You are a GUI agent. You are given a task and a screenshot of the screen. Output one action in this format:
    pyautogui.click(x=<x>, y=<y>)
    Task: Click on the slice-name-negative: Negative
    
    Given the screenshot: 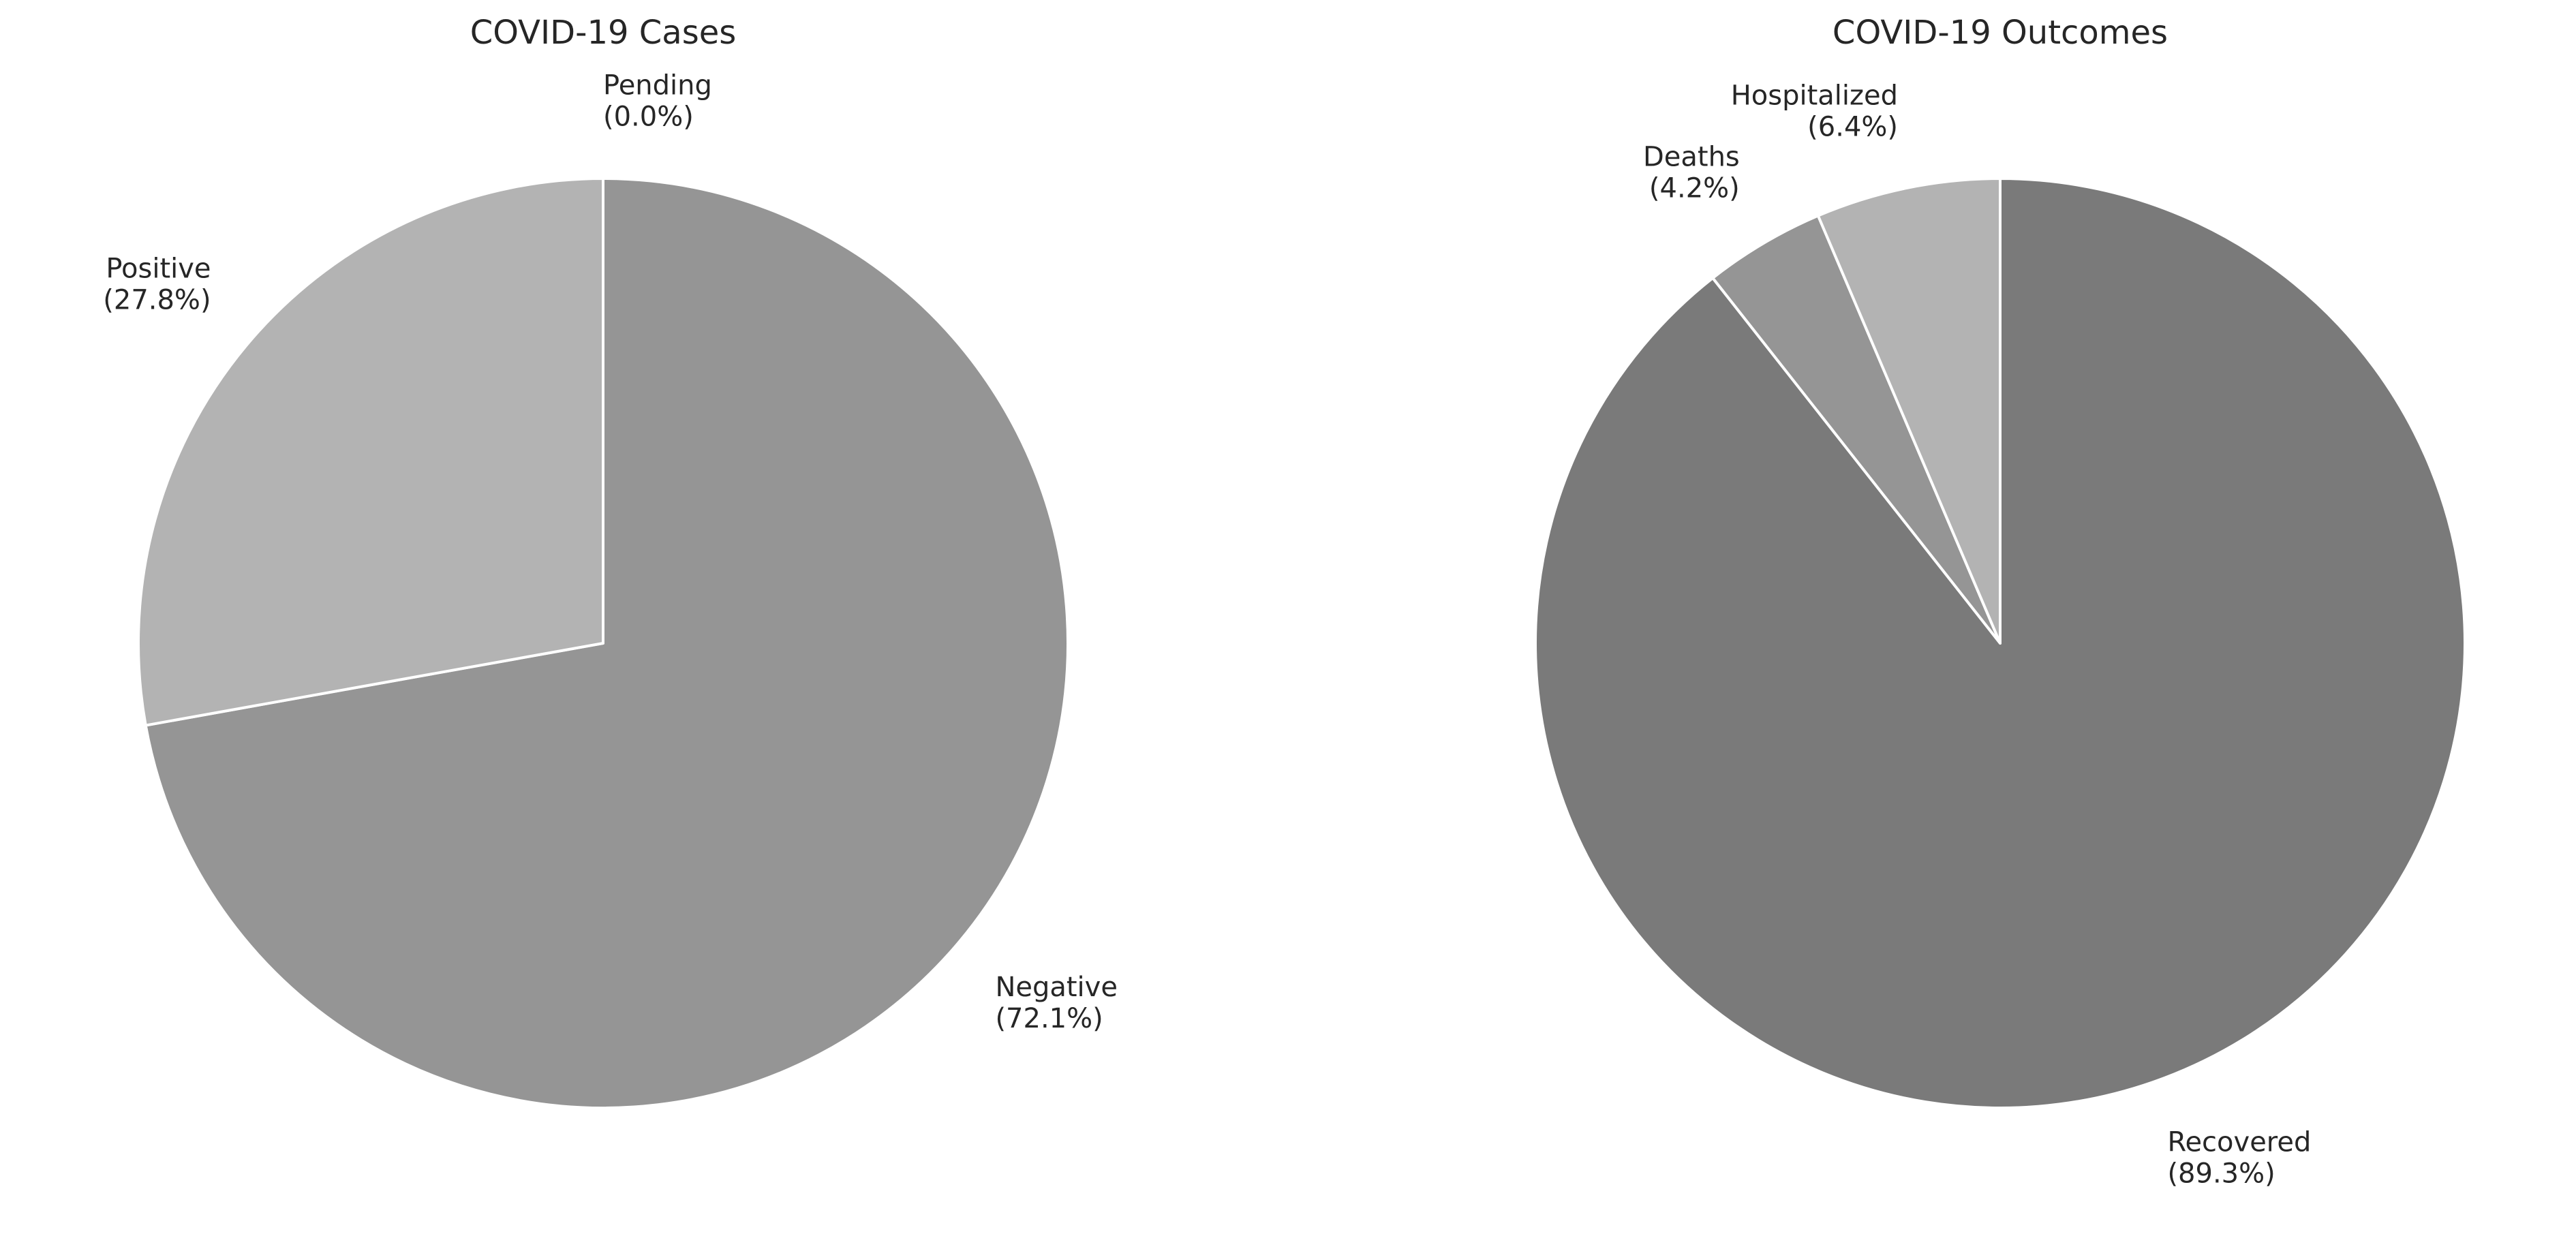 What is the action you would take?
    pyautogui.click(x=1056, y=987)
    